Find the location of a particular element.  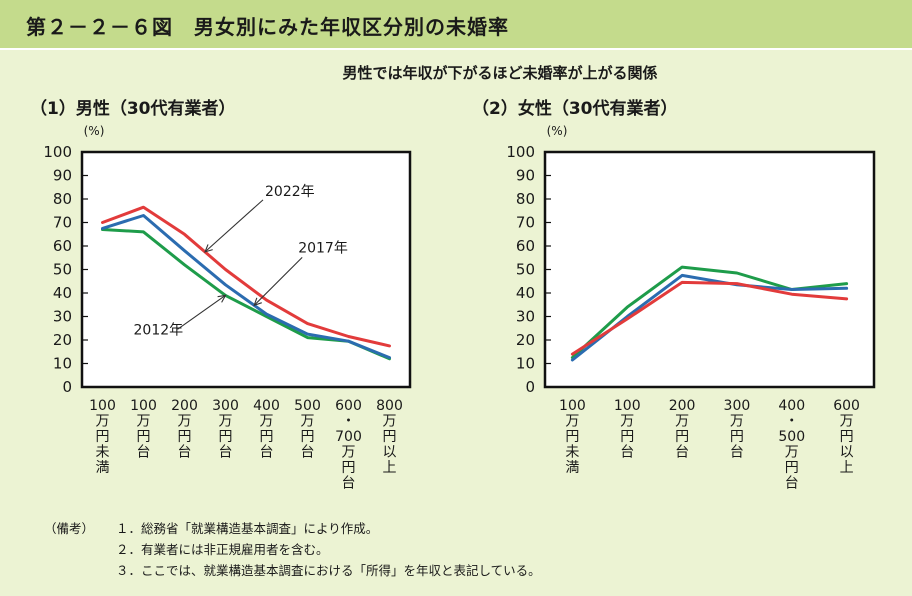

x-tick-label-male-6-4: 円 is located at coordinates (349, 468).